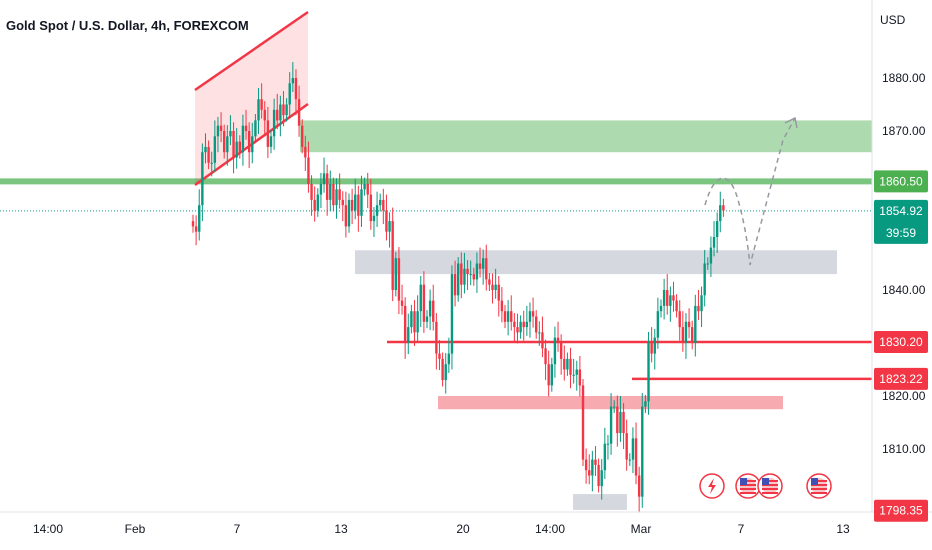  Describe the element at coordinates (904, 396) in the screenshot. I see `price-tick-label: 1820.00` at that location.